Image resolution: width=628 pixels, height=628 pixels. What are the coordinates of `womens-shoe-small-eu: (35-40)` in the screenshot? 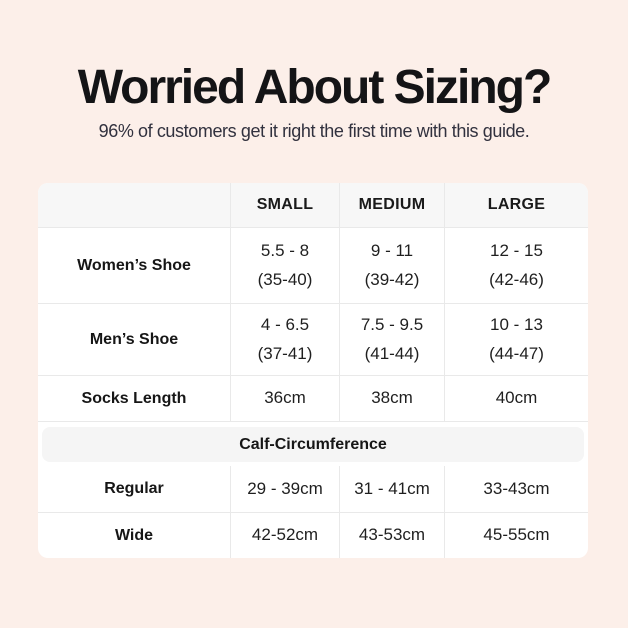 It's located at (285, 279).